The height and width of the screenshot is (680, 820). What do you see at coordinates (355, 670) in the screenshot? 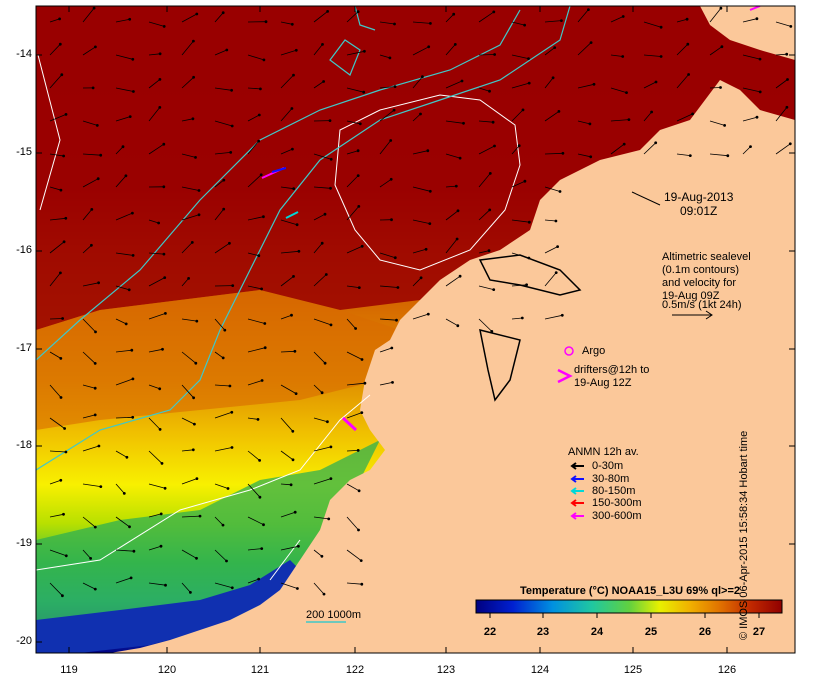
I see `x-tick-label: 122` at bounding box center [355, 670].